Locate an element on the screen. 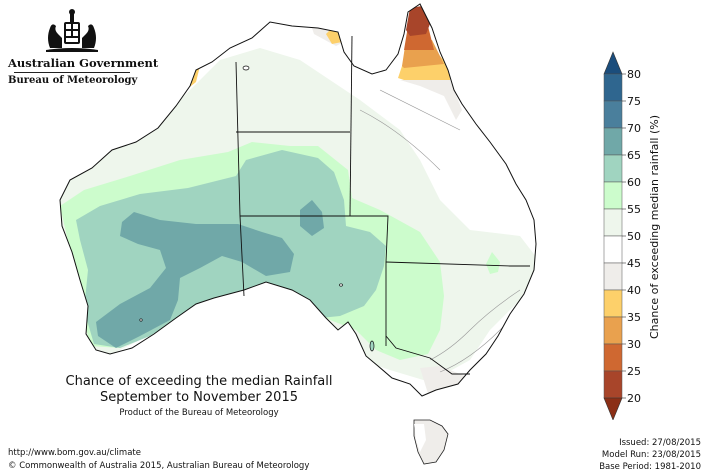 The width and height of the screenshot is (708, 474). legend-arrow-top is located at coordinates (613, 63).